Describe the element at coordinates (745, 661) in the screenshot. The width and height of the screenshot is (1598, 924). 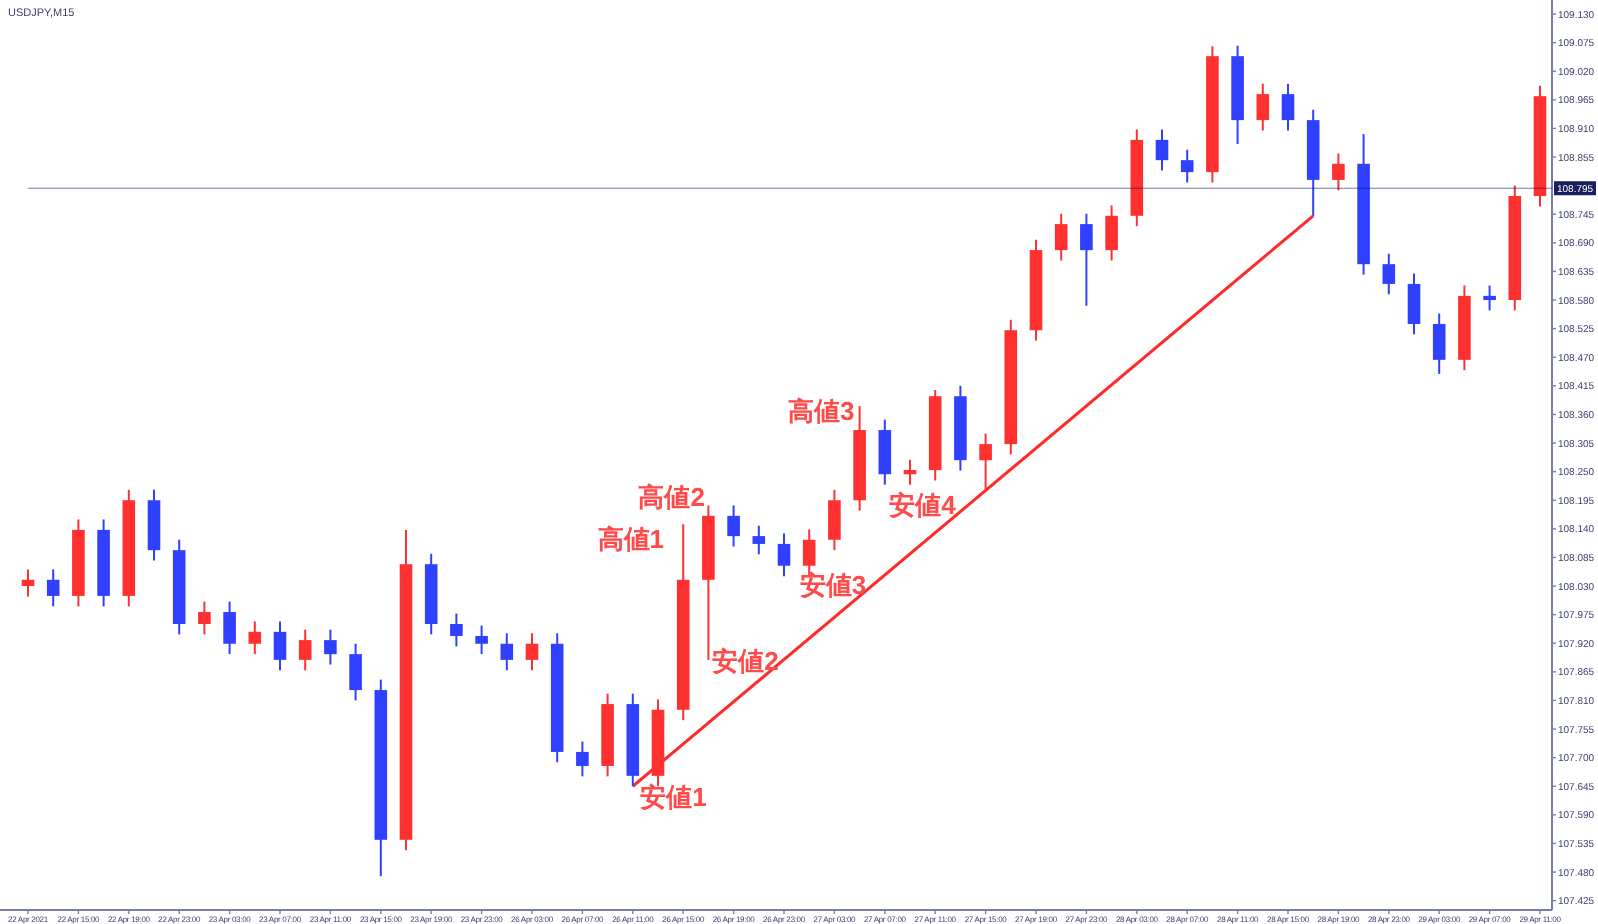
I see `annotation: 安値2` at that location.